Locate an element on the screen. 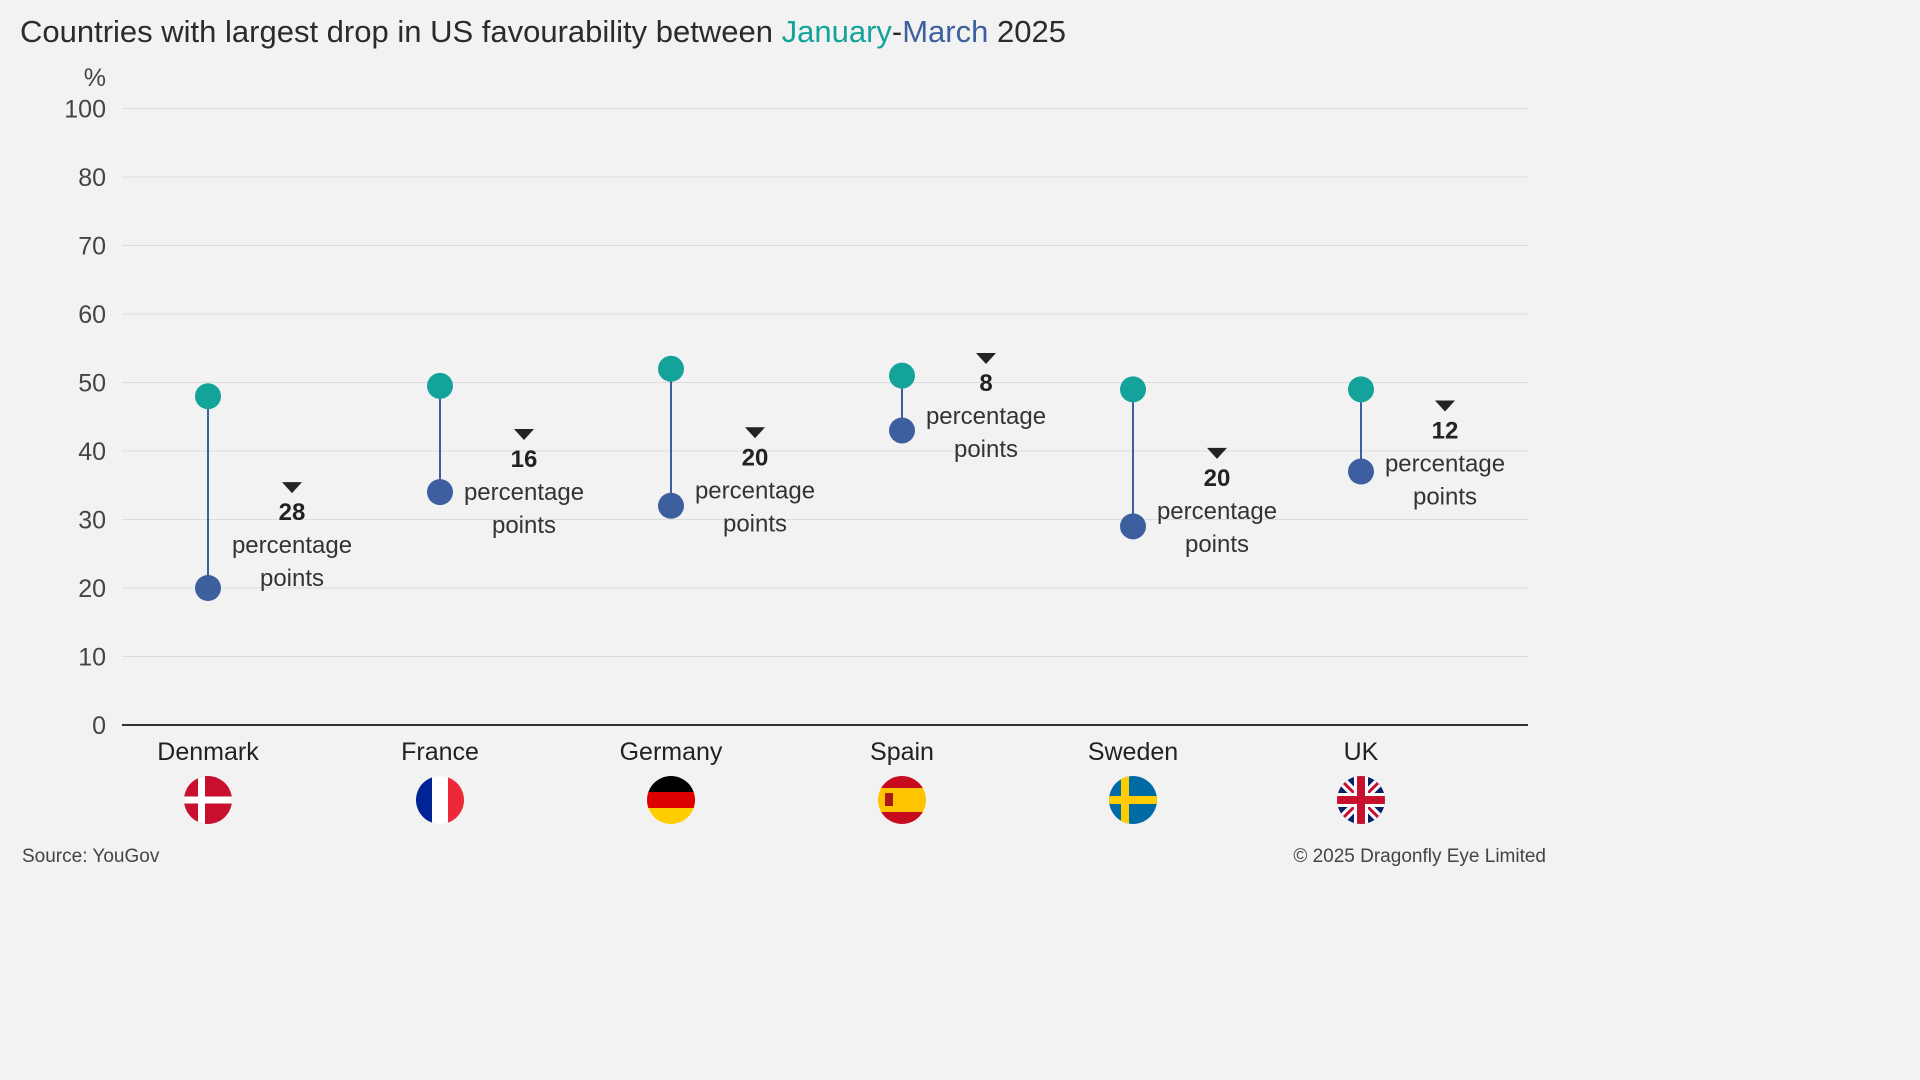  x-category-label: France is located at coordinates (440, 752).